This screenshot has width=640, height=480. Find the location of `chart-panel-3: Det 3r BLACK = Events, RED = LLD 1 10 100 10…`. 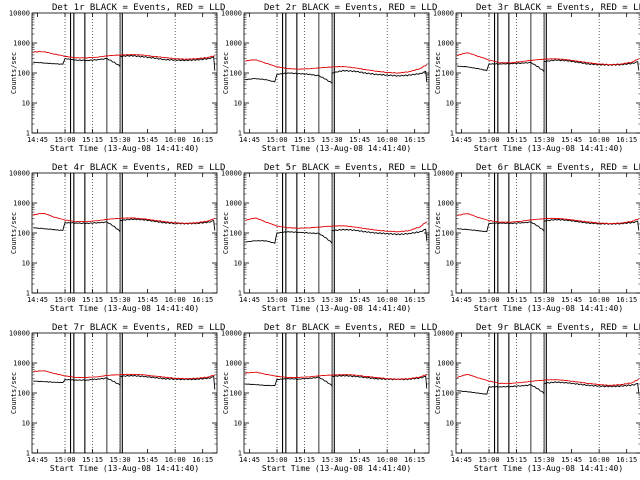

chart-panel-3: Det 3r BLACK = Events, RED = LLD 1 10 100 10… is located at coordinates (536, 78).